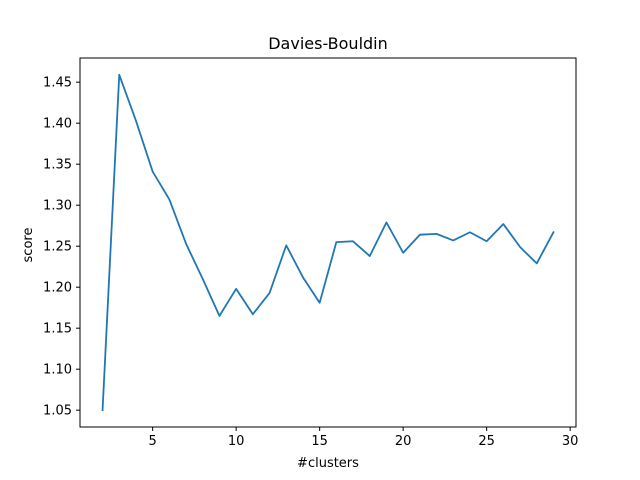 Image resolution: width=640 pixels, height=480 pixels. Describe the element at coordinates (57, 83) in the screenshot. I see `y-tick-label: 1.45` at that location.